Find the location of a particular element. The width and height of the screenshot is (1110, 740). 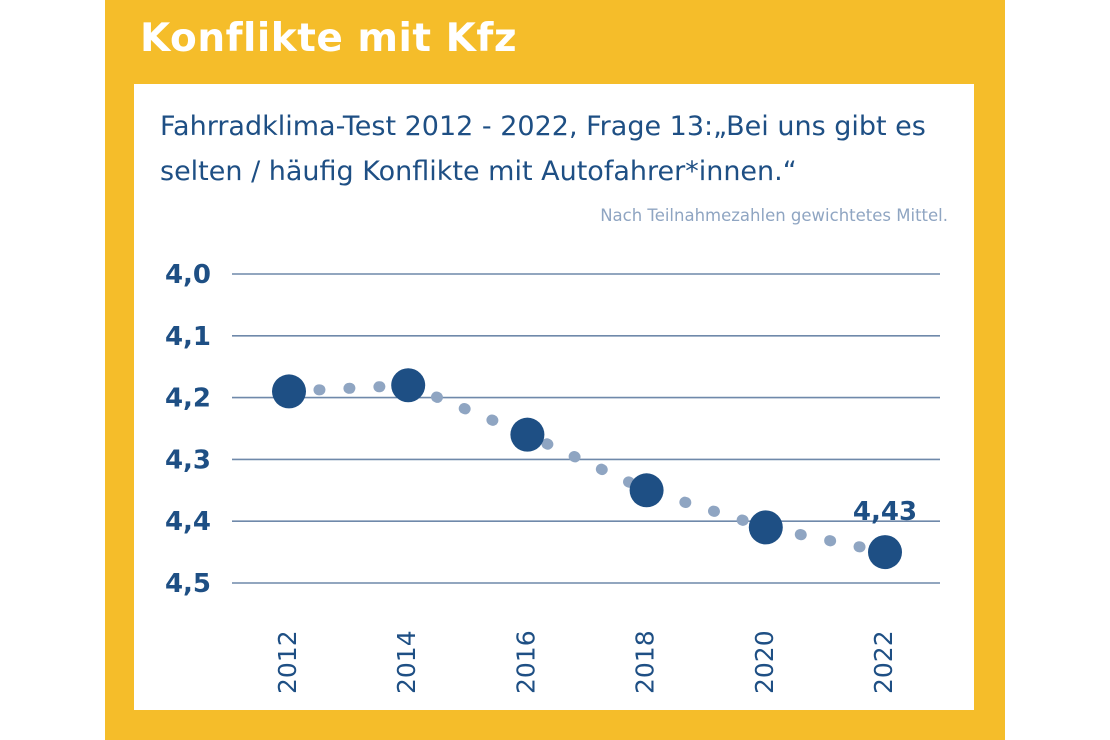

y-tick-label: 4,5 is located at coordinates (188, 584).